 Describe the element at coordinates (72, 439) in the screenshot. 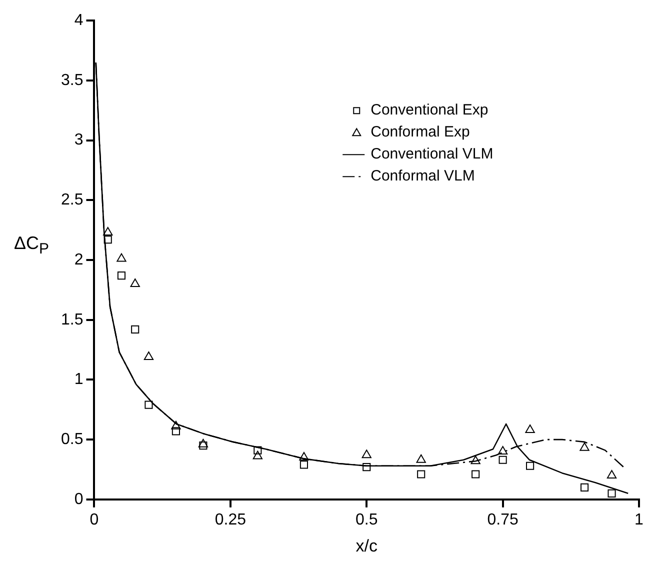

I see `y-tick-label: 0.5` at that location.